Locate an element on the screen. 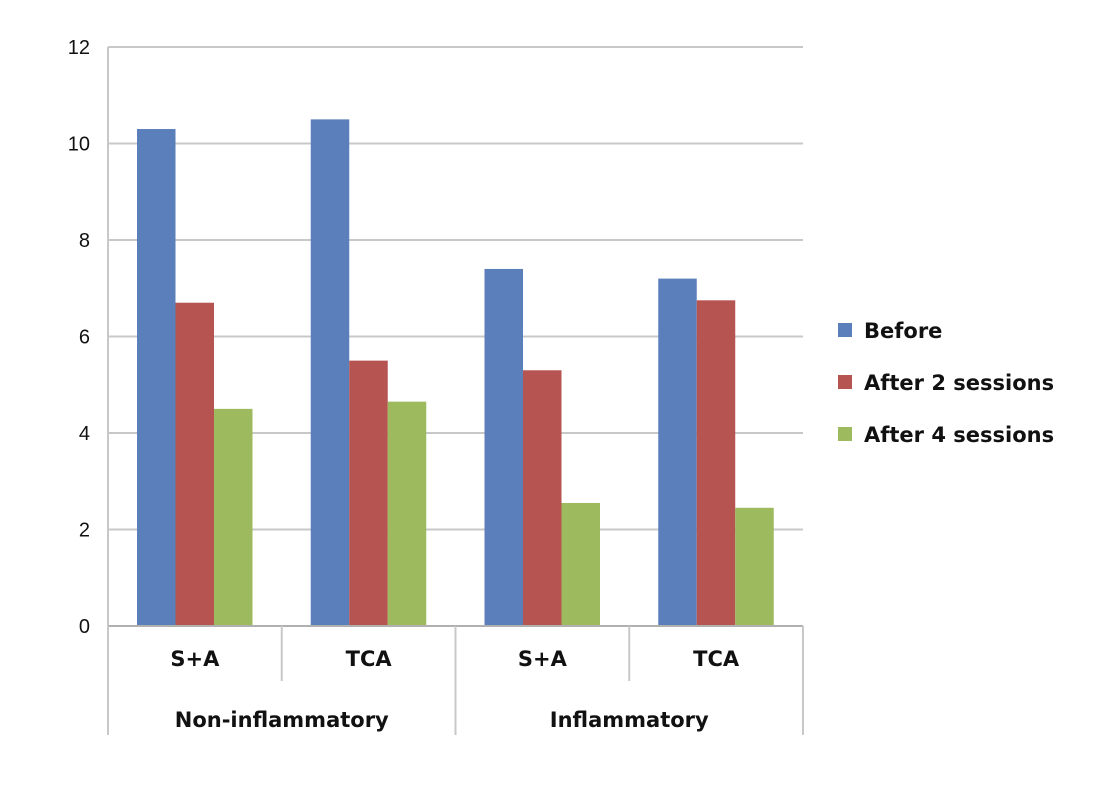 The width and height of the screenshot is (1120, 786). y-tick-label: 10 is located at coordinates (79, 145).